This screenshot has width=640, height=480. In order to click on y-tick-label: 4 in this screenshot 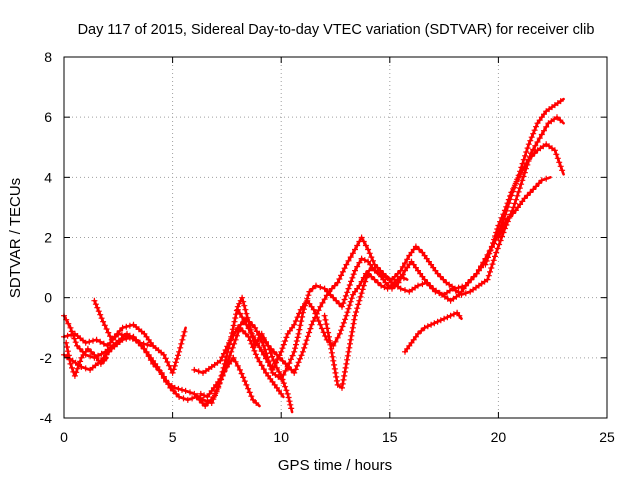, I will do `click(48, 177)`.